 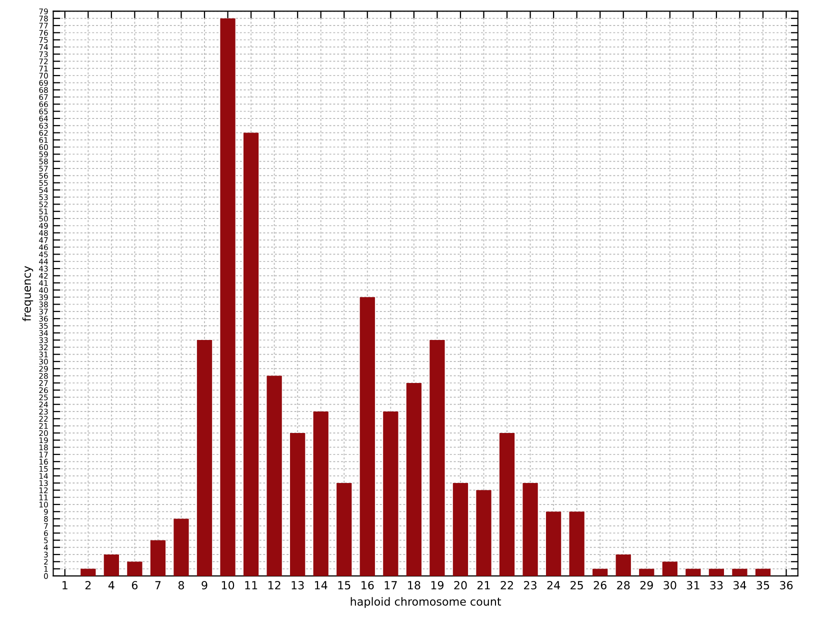 I want to click on x-tick-label: 26, so click(x=600, y=585).